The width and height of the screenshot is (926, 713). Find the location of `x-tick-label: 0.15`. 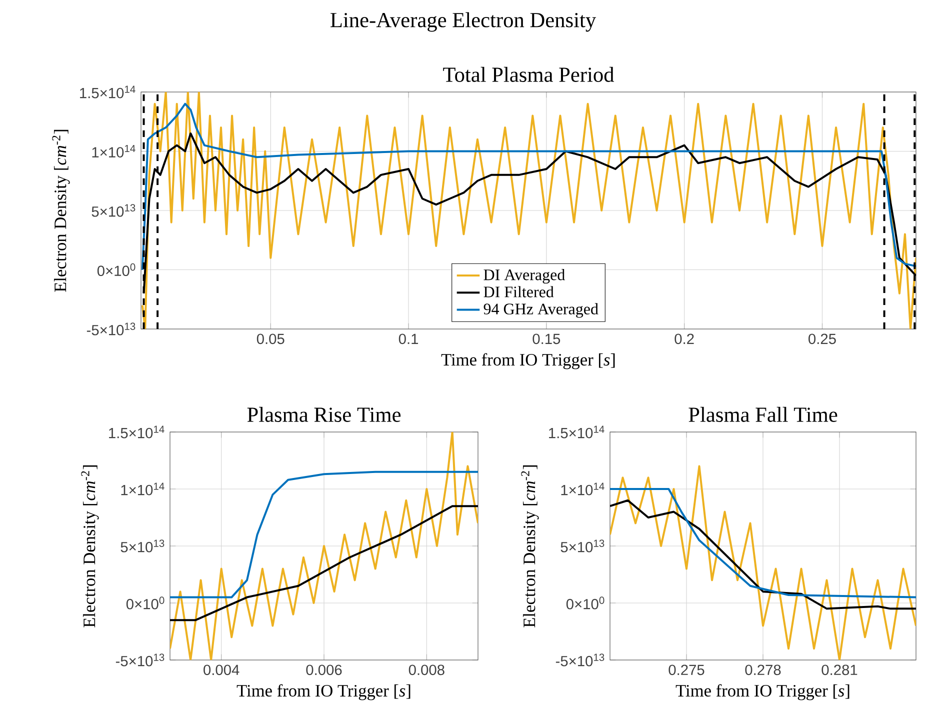

x-tick-label: 0.15 is located at coordinates (546, 339).